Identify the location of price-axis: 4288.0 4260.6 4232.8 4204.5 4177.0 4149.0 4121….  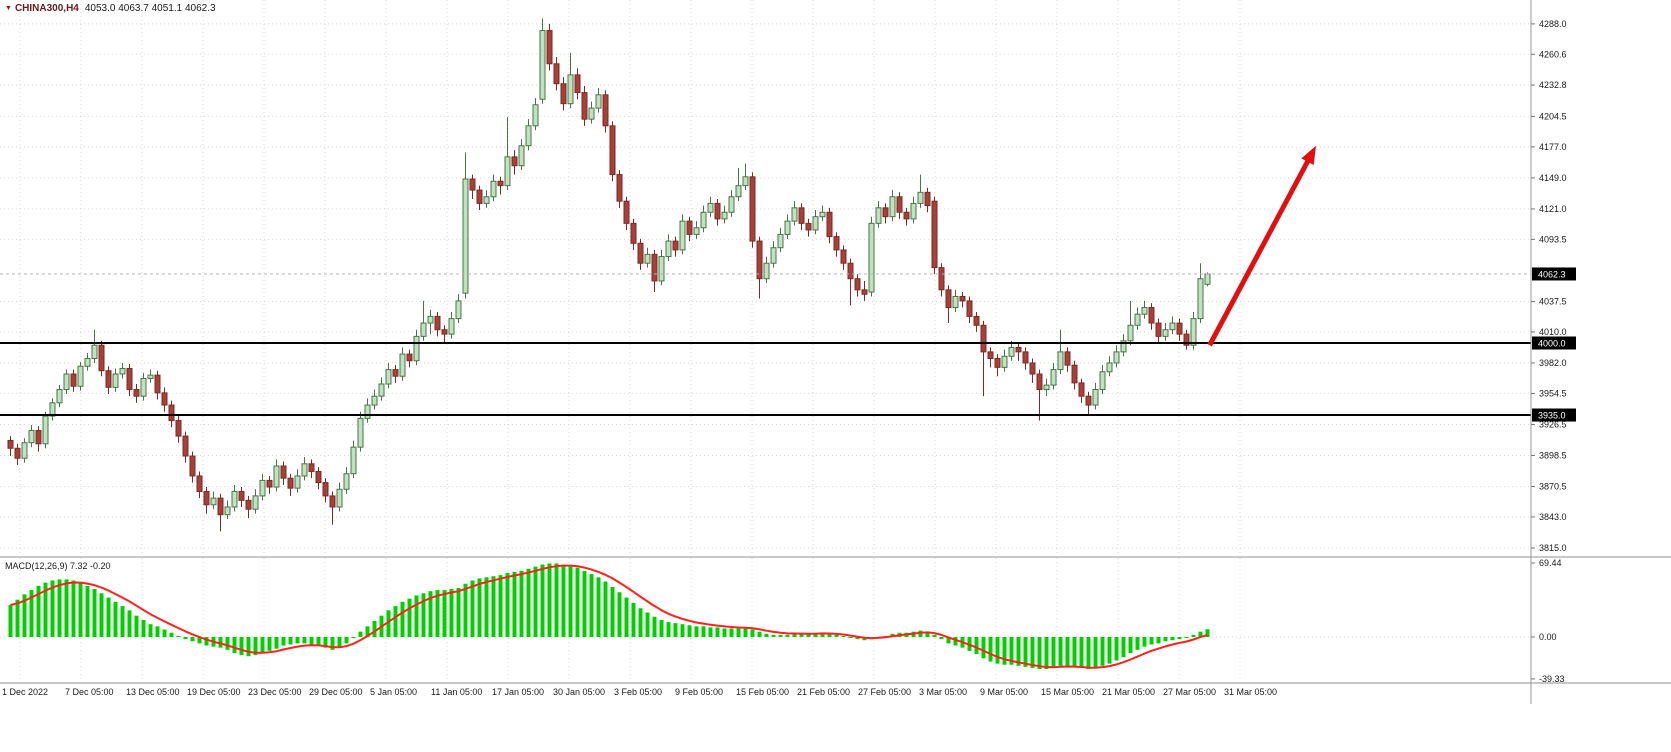
(1553, 286).